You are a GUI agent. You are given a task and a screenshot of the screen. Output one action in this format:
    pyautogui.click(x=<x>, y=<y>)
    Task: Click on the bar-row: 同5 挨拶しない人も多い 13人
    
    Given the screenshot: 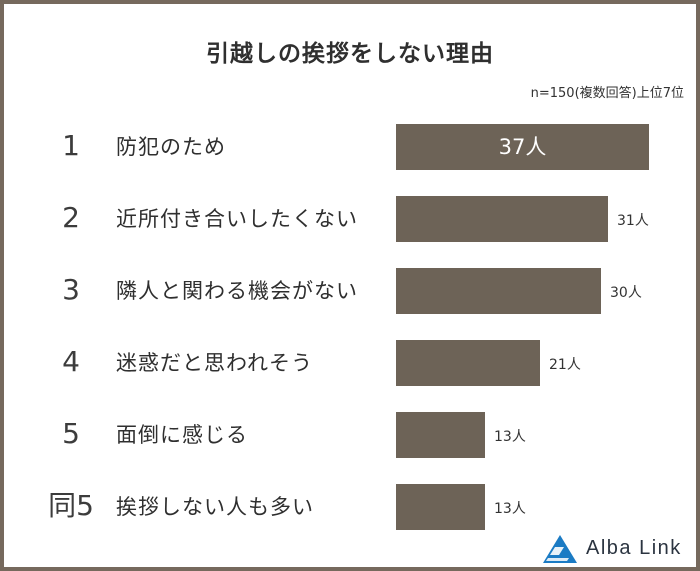 What is the action you would take?
    pyautogui.click(x=350, y=507)
    